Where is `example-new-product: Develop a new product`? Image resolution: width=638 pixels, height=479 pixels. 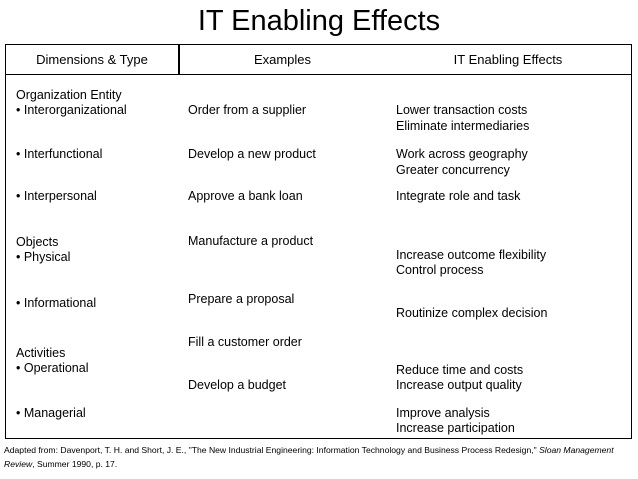
example-new-product: Develop a new product is located at coordinates (252, 154).